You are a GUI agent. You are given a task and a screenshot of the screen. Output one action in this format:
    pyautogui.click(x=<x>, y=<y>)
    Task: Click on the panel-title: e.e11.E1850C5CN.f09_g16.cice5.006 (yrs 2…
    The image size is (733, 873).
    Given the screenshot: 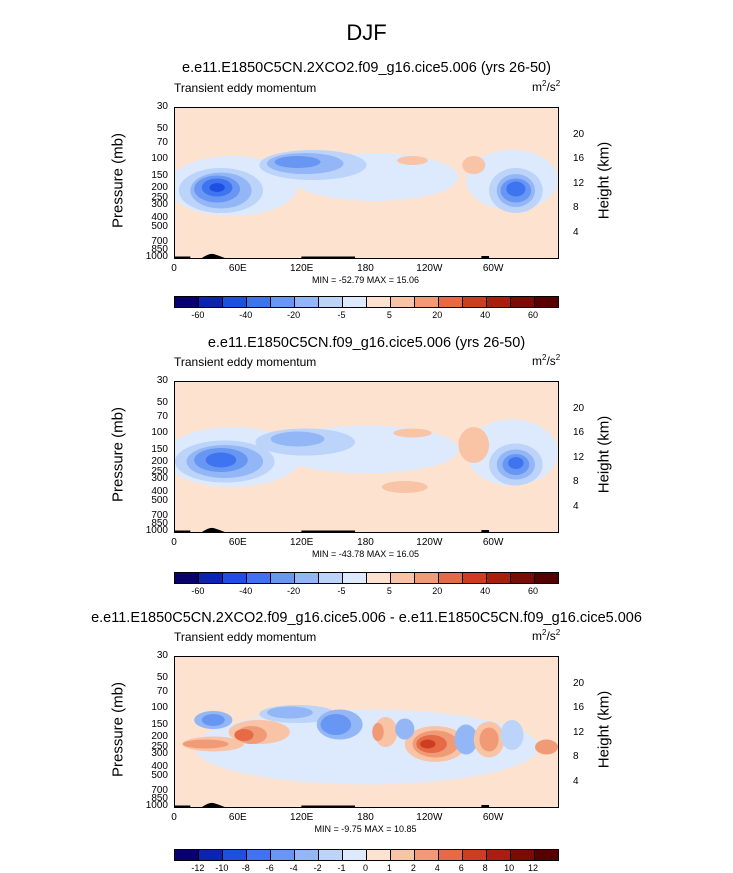 What is the action you would take?
    pyautogui.click(x=366, y=343)
    